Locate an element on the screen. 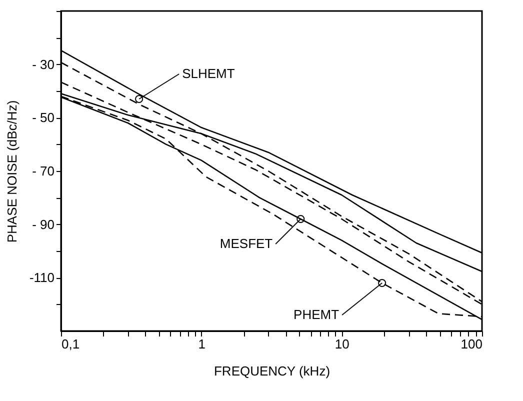  x-tick-label: 1 is located at coordinates (202, 344).